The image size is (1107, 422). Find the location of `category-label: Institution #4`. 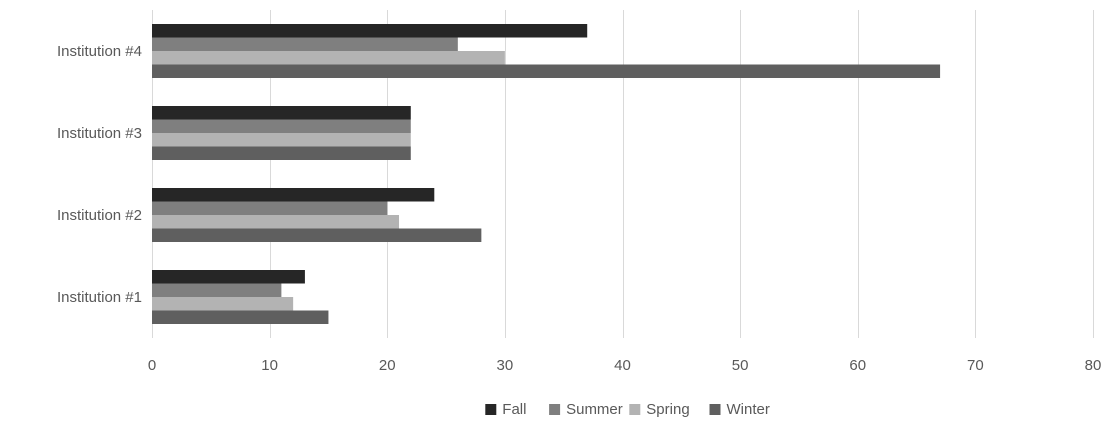

category-label: Institution #4 is located at coordinates (99, 51).